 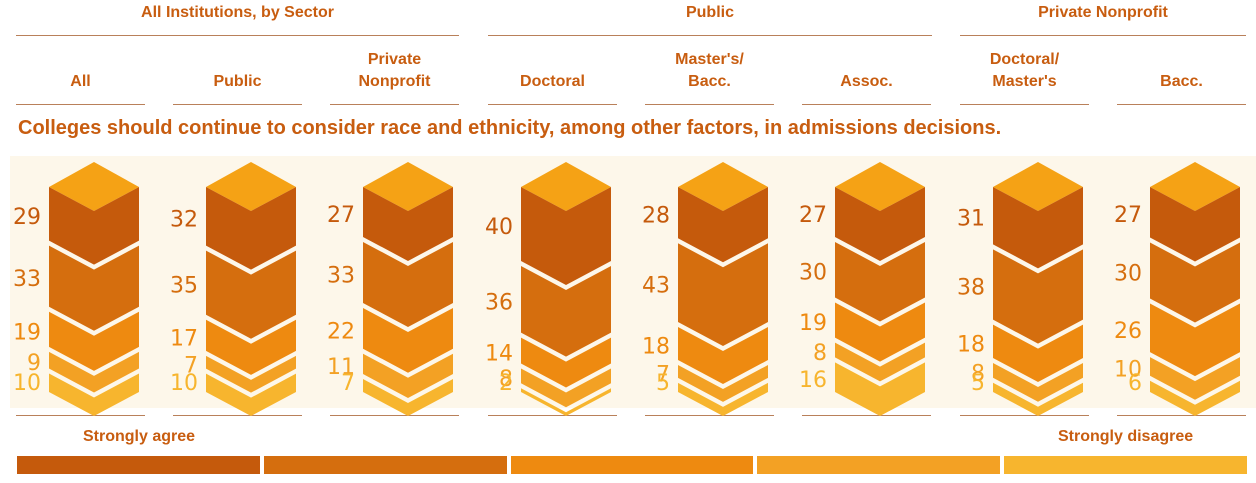 What do you see at coordinates (813, 380) in the screenshot?
I see `value-label: 16` at bounding box center [813, 380].